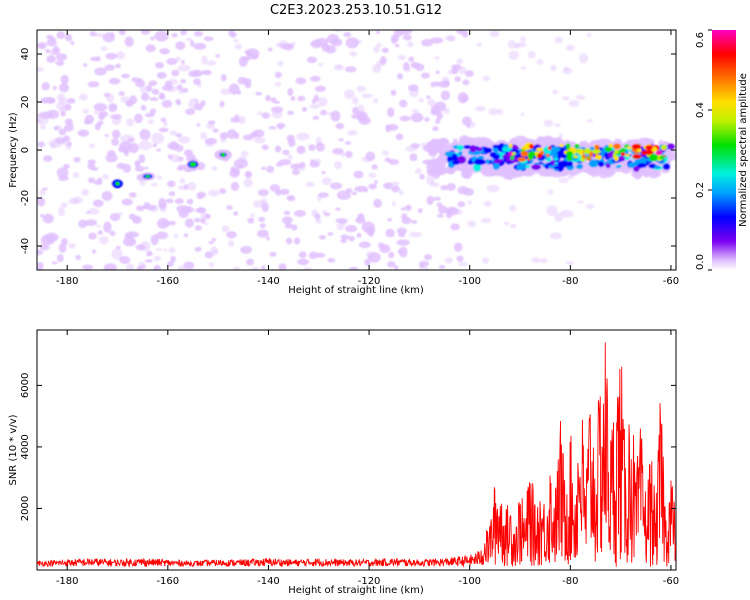  Describe the element at coordinates (700, 262) in the screenshot. I see `colorbar-tick-label: 0.0` at that location.